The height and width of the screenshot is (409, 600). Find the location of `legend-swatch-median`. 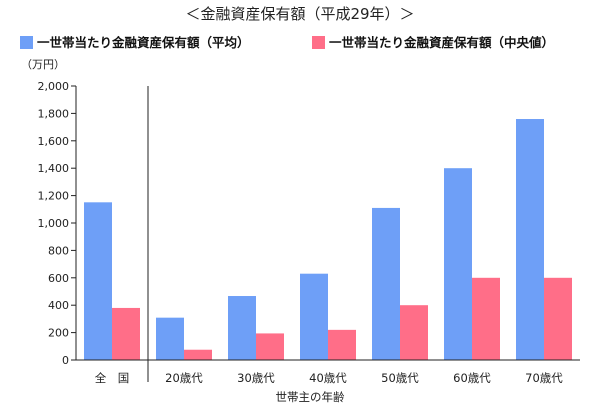

legend-swatch-median is located at coordinates (318, 42).